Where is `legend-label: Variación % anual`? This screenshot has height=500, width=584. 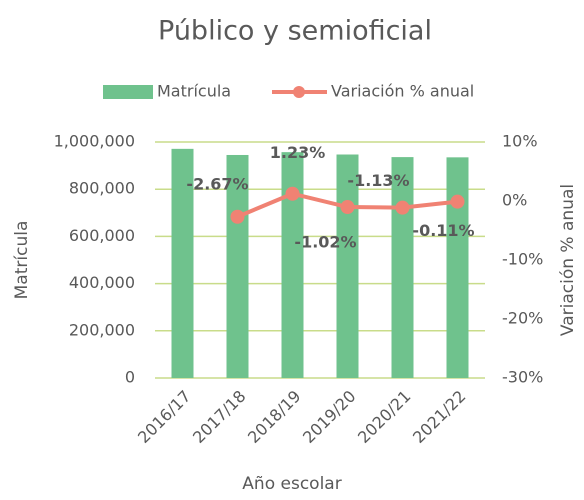
legend-label: Variación % anual is located at coordinates (402, 91).